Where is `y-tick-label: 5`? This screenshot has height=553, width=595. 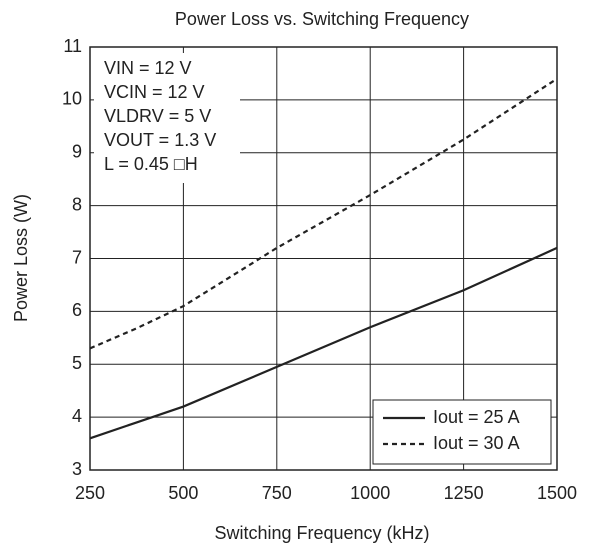 y-tick-label: 5 is located at coordinates (77, 363).